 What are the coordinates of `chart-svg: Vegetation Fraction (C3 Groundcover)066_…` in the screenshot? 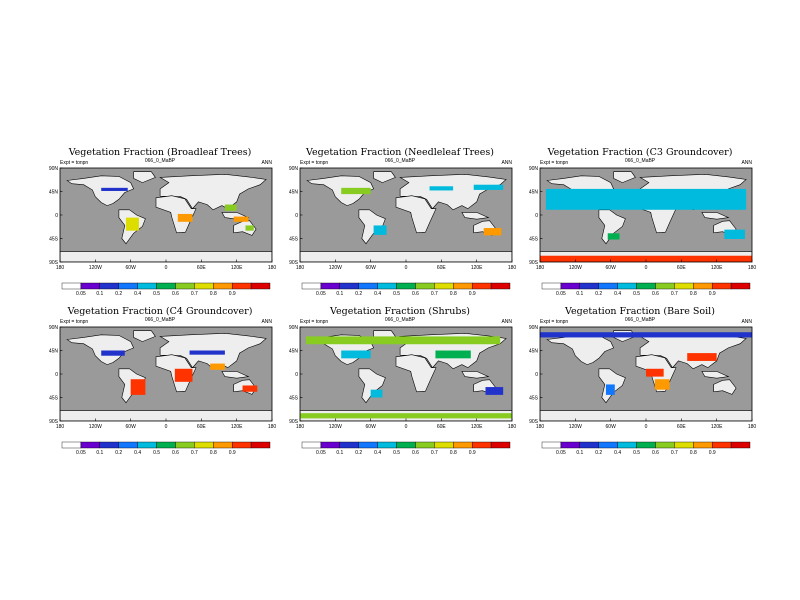 It's located at (643, 222).